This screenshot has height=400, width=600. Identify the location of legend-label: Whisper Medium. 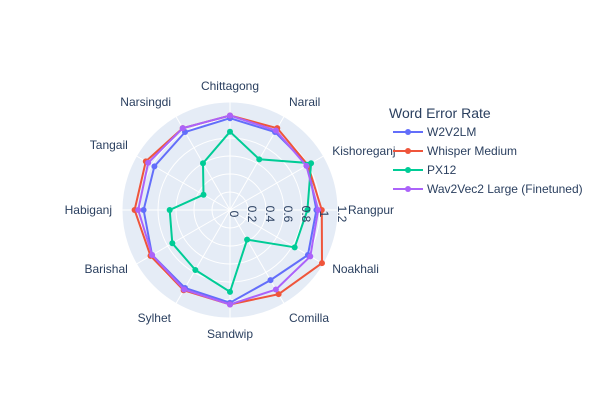
(472, 151).